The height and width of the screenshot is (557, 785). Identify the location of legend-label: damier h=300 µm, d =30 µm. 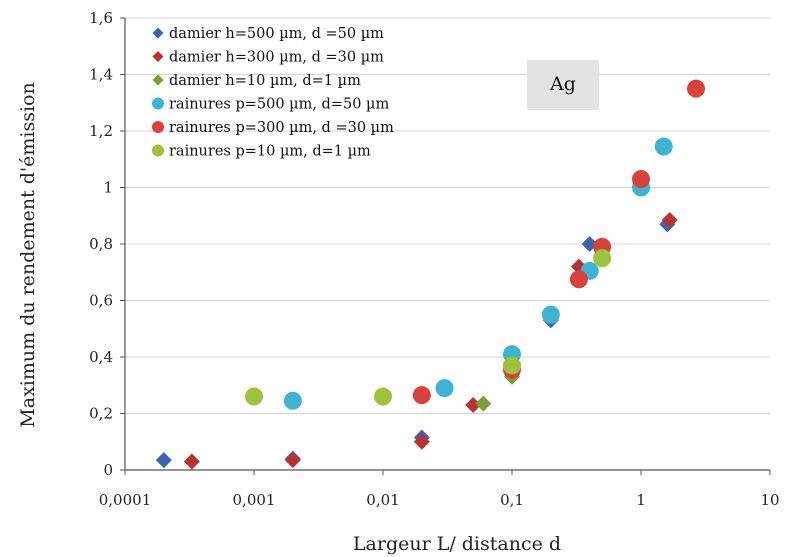
(276, 58).